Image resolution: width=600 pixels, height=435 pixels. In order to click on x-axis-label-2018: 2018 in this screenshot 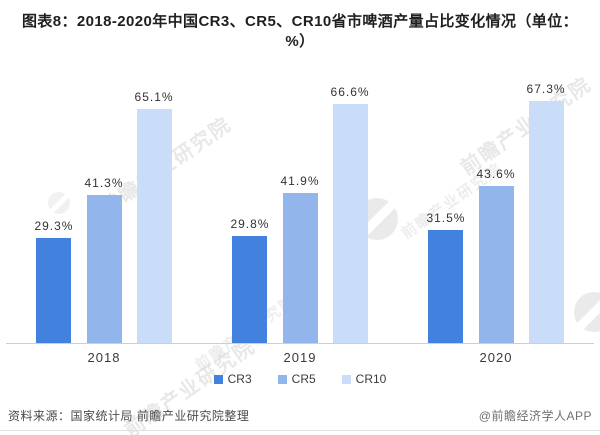, I will do `click(104, 357)`.